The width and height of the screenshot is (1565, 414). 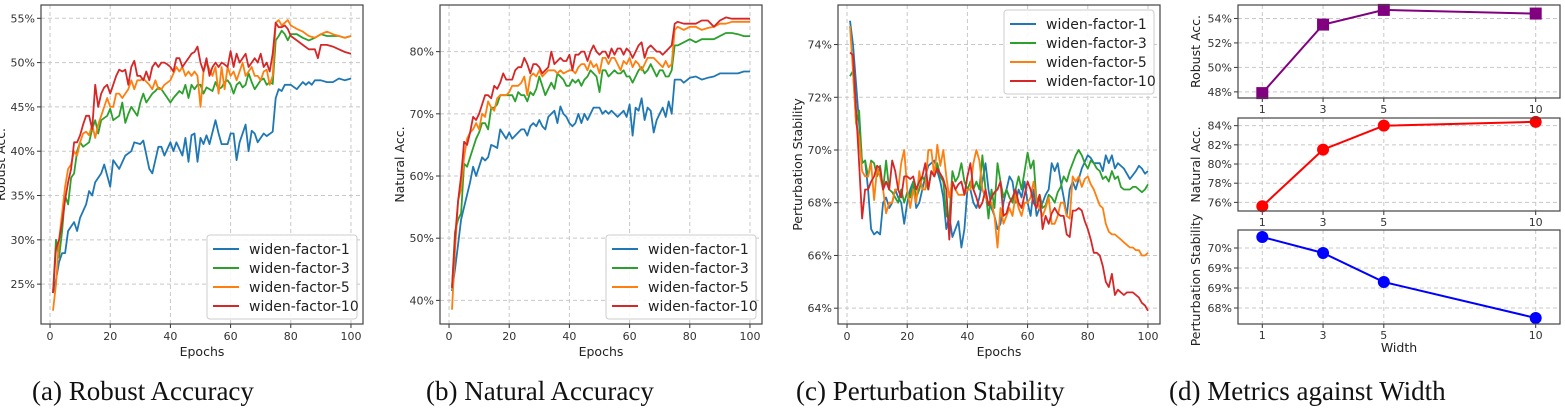 What do you see at coordinates (820, 97) in the screenshot?
I see `y-tick-label: 72%` at bounding box center [820, 97].